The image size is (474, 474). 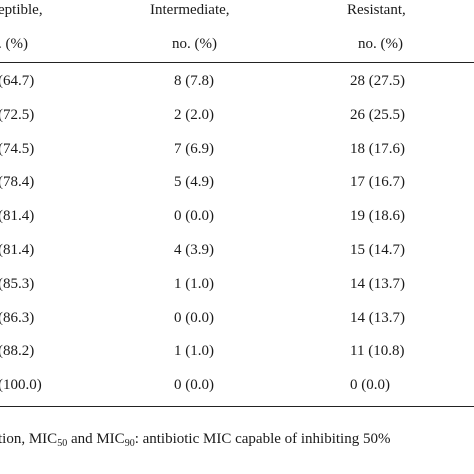 What do you see at coordinates (376, 10) in the screenshot?
I see `header-resistant-line1: Resistant,` at bounding box center [376, 10].